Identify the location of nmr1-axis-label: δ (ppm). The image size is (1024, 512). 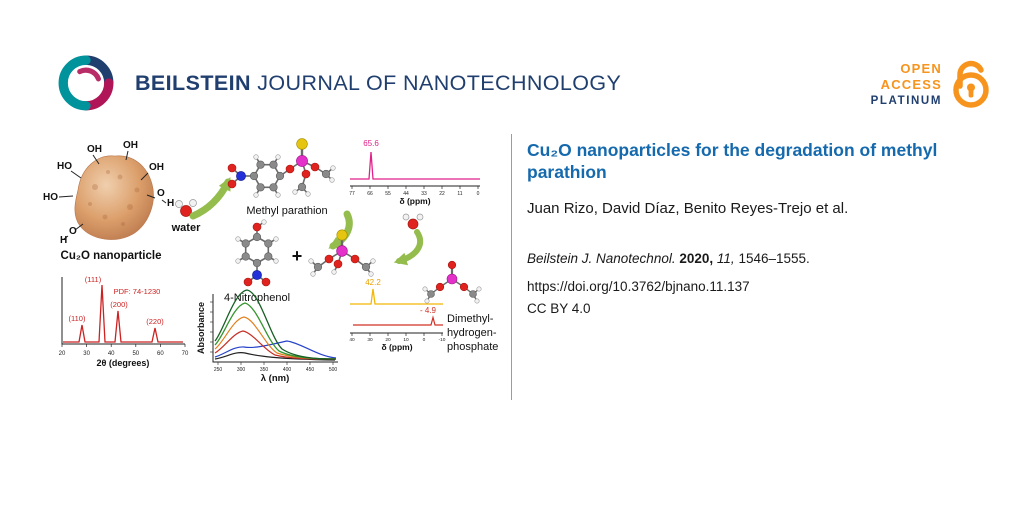
(414, 201).